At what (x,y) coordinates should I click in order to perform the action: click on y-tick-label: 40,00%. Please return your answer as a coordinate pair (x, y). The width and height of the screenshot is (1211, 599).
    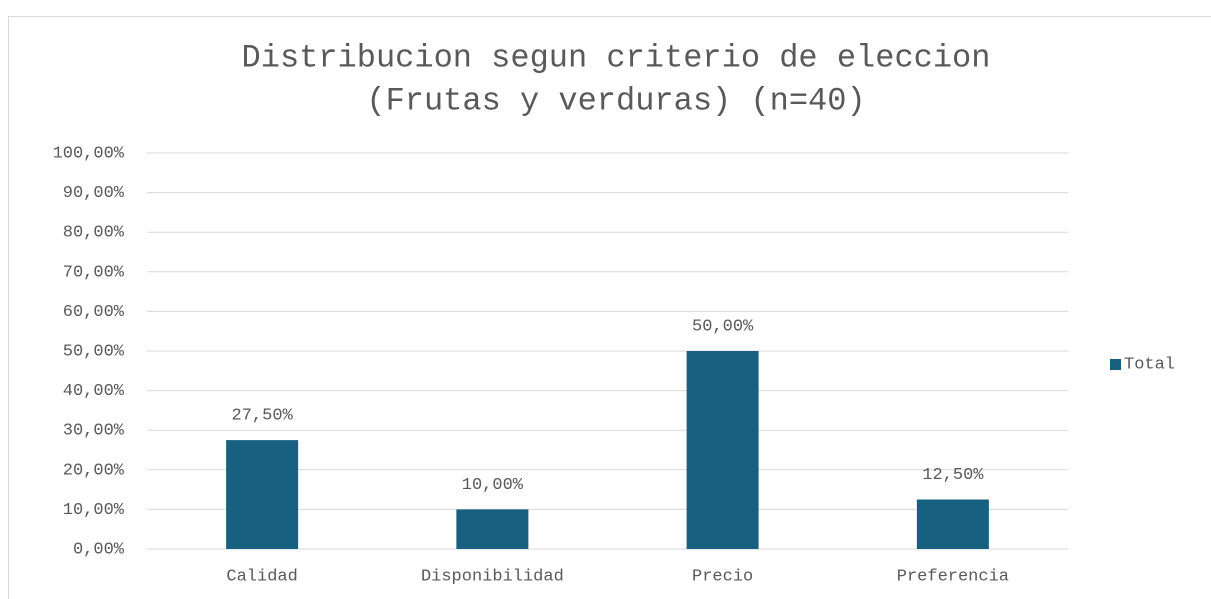
    Looking at the image, I should click on (94, 391).